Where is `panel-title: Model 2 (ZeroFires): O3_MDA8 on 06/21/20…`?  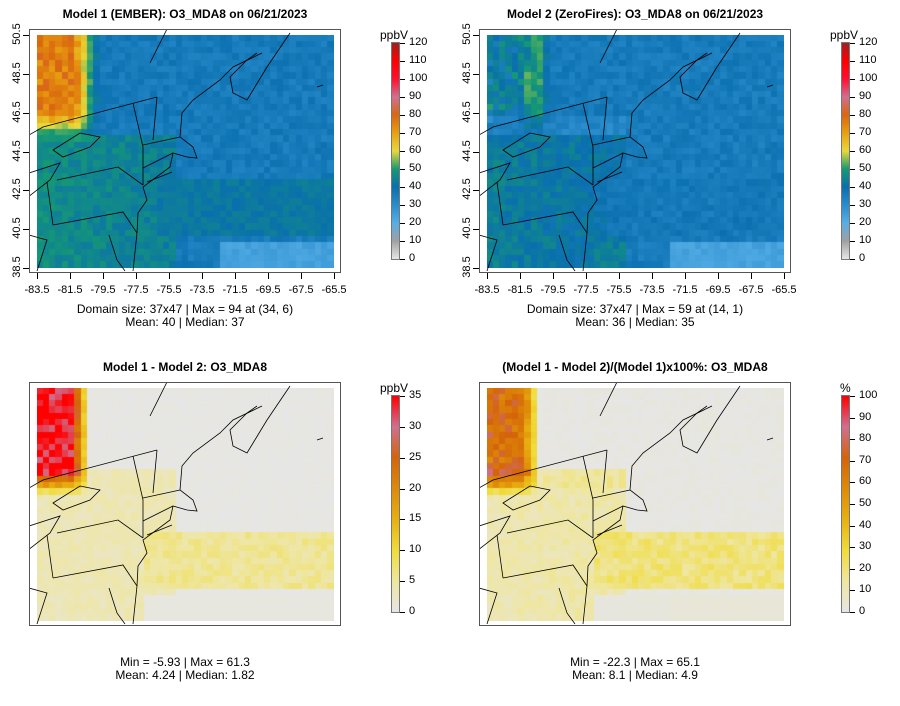 panel-title: Model 2 (ZeroFires): O3_MDA8 on 06/21/20… is located at coordinates (635, 14).